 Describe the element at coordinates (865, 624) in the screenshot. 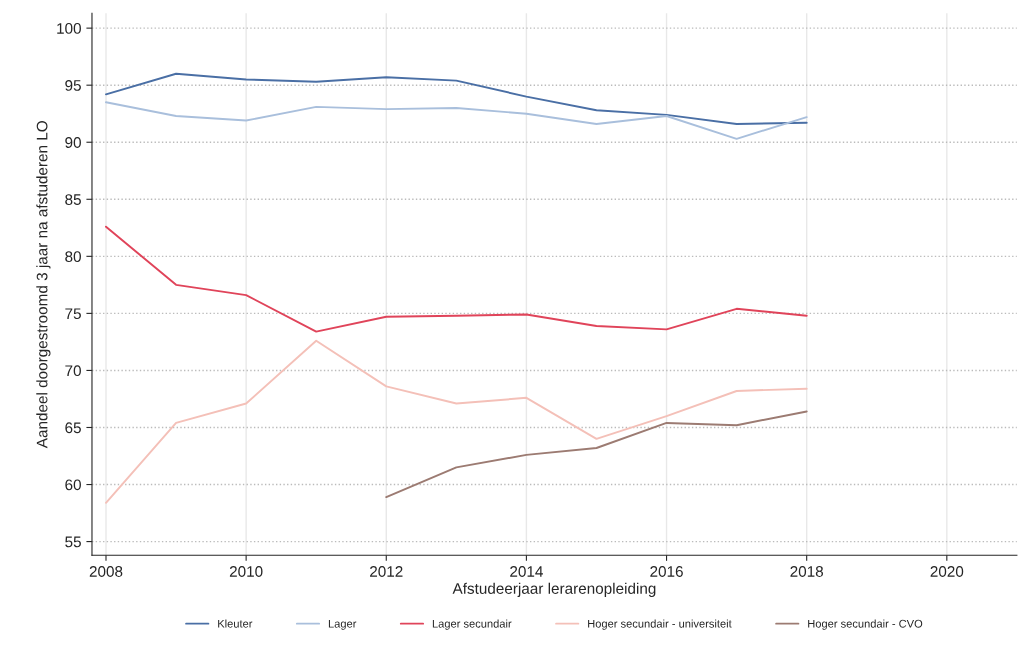

I see `legend-label: Hoger secundair - CVO` at that location.